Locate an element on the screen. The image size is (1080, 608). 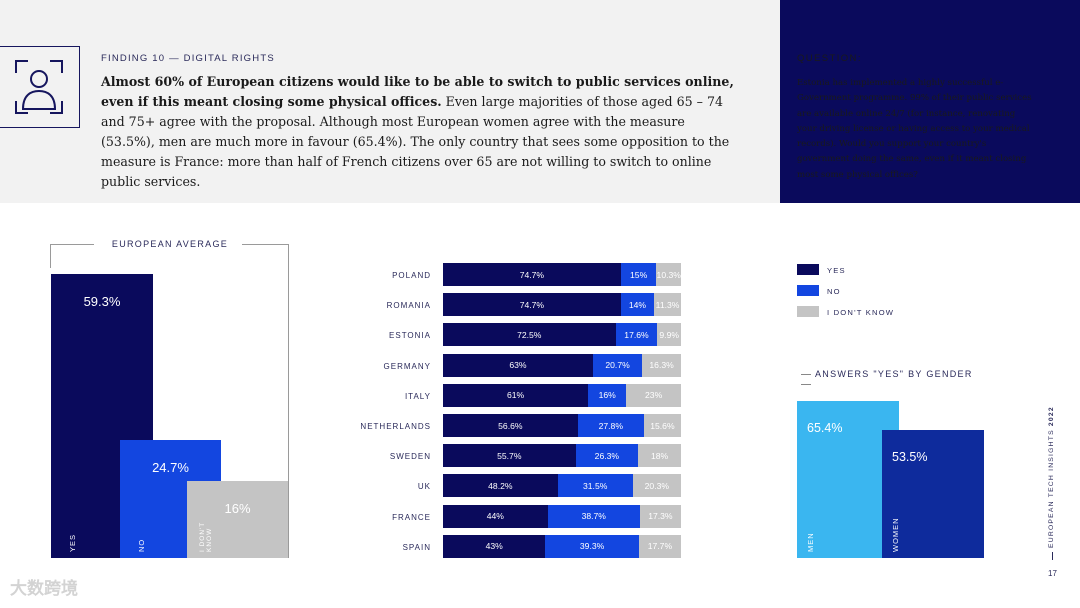
legend-label-dont-know: I DON'T KNOW is located at coordinates (861, 312).